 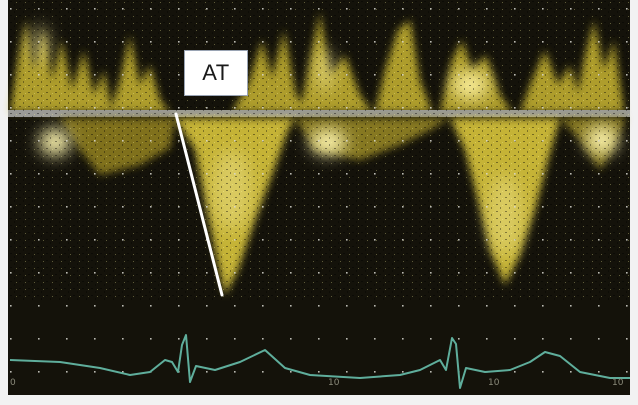 What do you see at coordinates (13, 383) in the screenshot?
I see `ecg-axis-label: 0` at bounding box center [13, 383].